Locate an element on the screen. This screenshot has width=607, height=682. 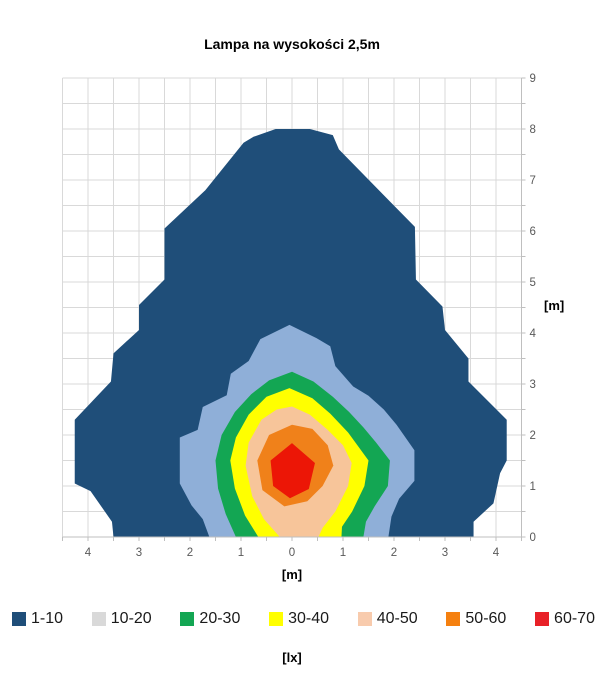
legend-label: 40-50 is located at coordinates (397, 618).